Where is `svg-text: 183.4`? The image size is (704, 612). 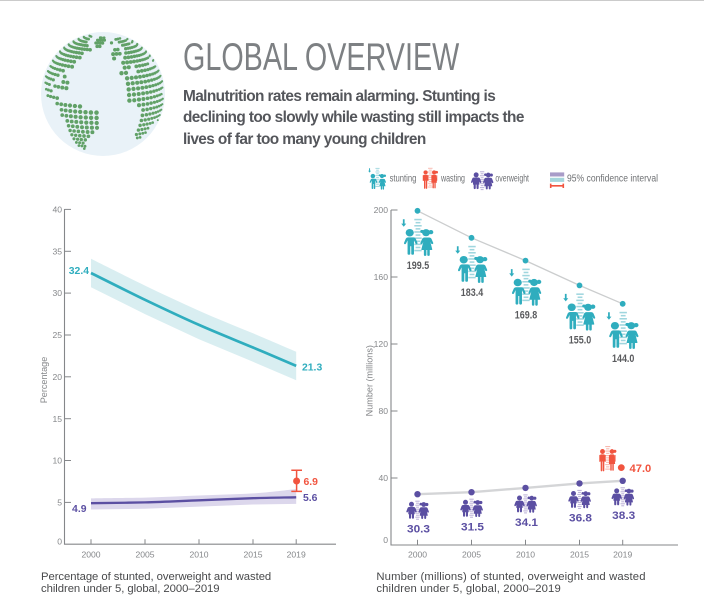 svg-text: 183.4 is located at coordinates (472, 293).